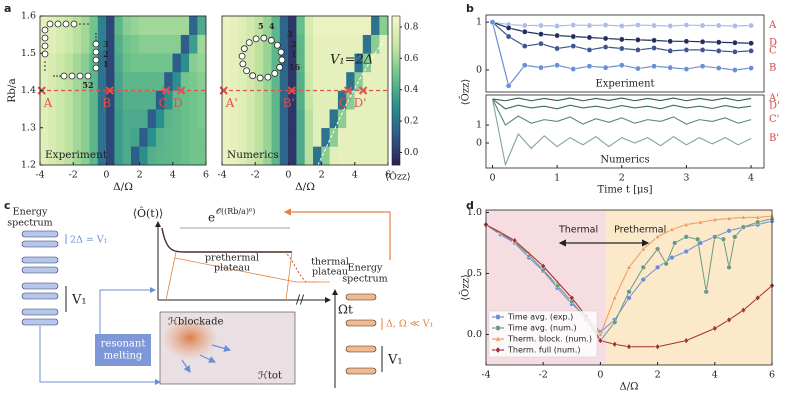 The image size is (793, 397). Describe the element at coordinates (624, 160) in the screenshot. I see `panel-title: Numerics` at that location.